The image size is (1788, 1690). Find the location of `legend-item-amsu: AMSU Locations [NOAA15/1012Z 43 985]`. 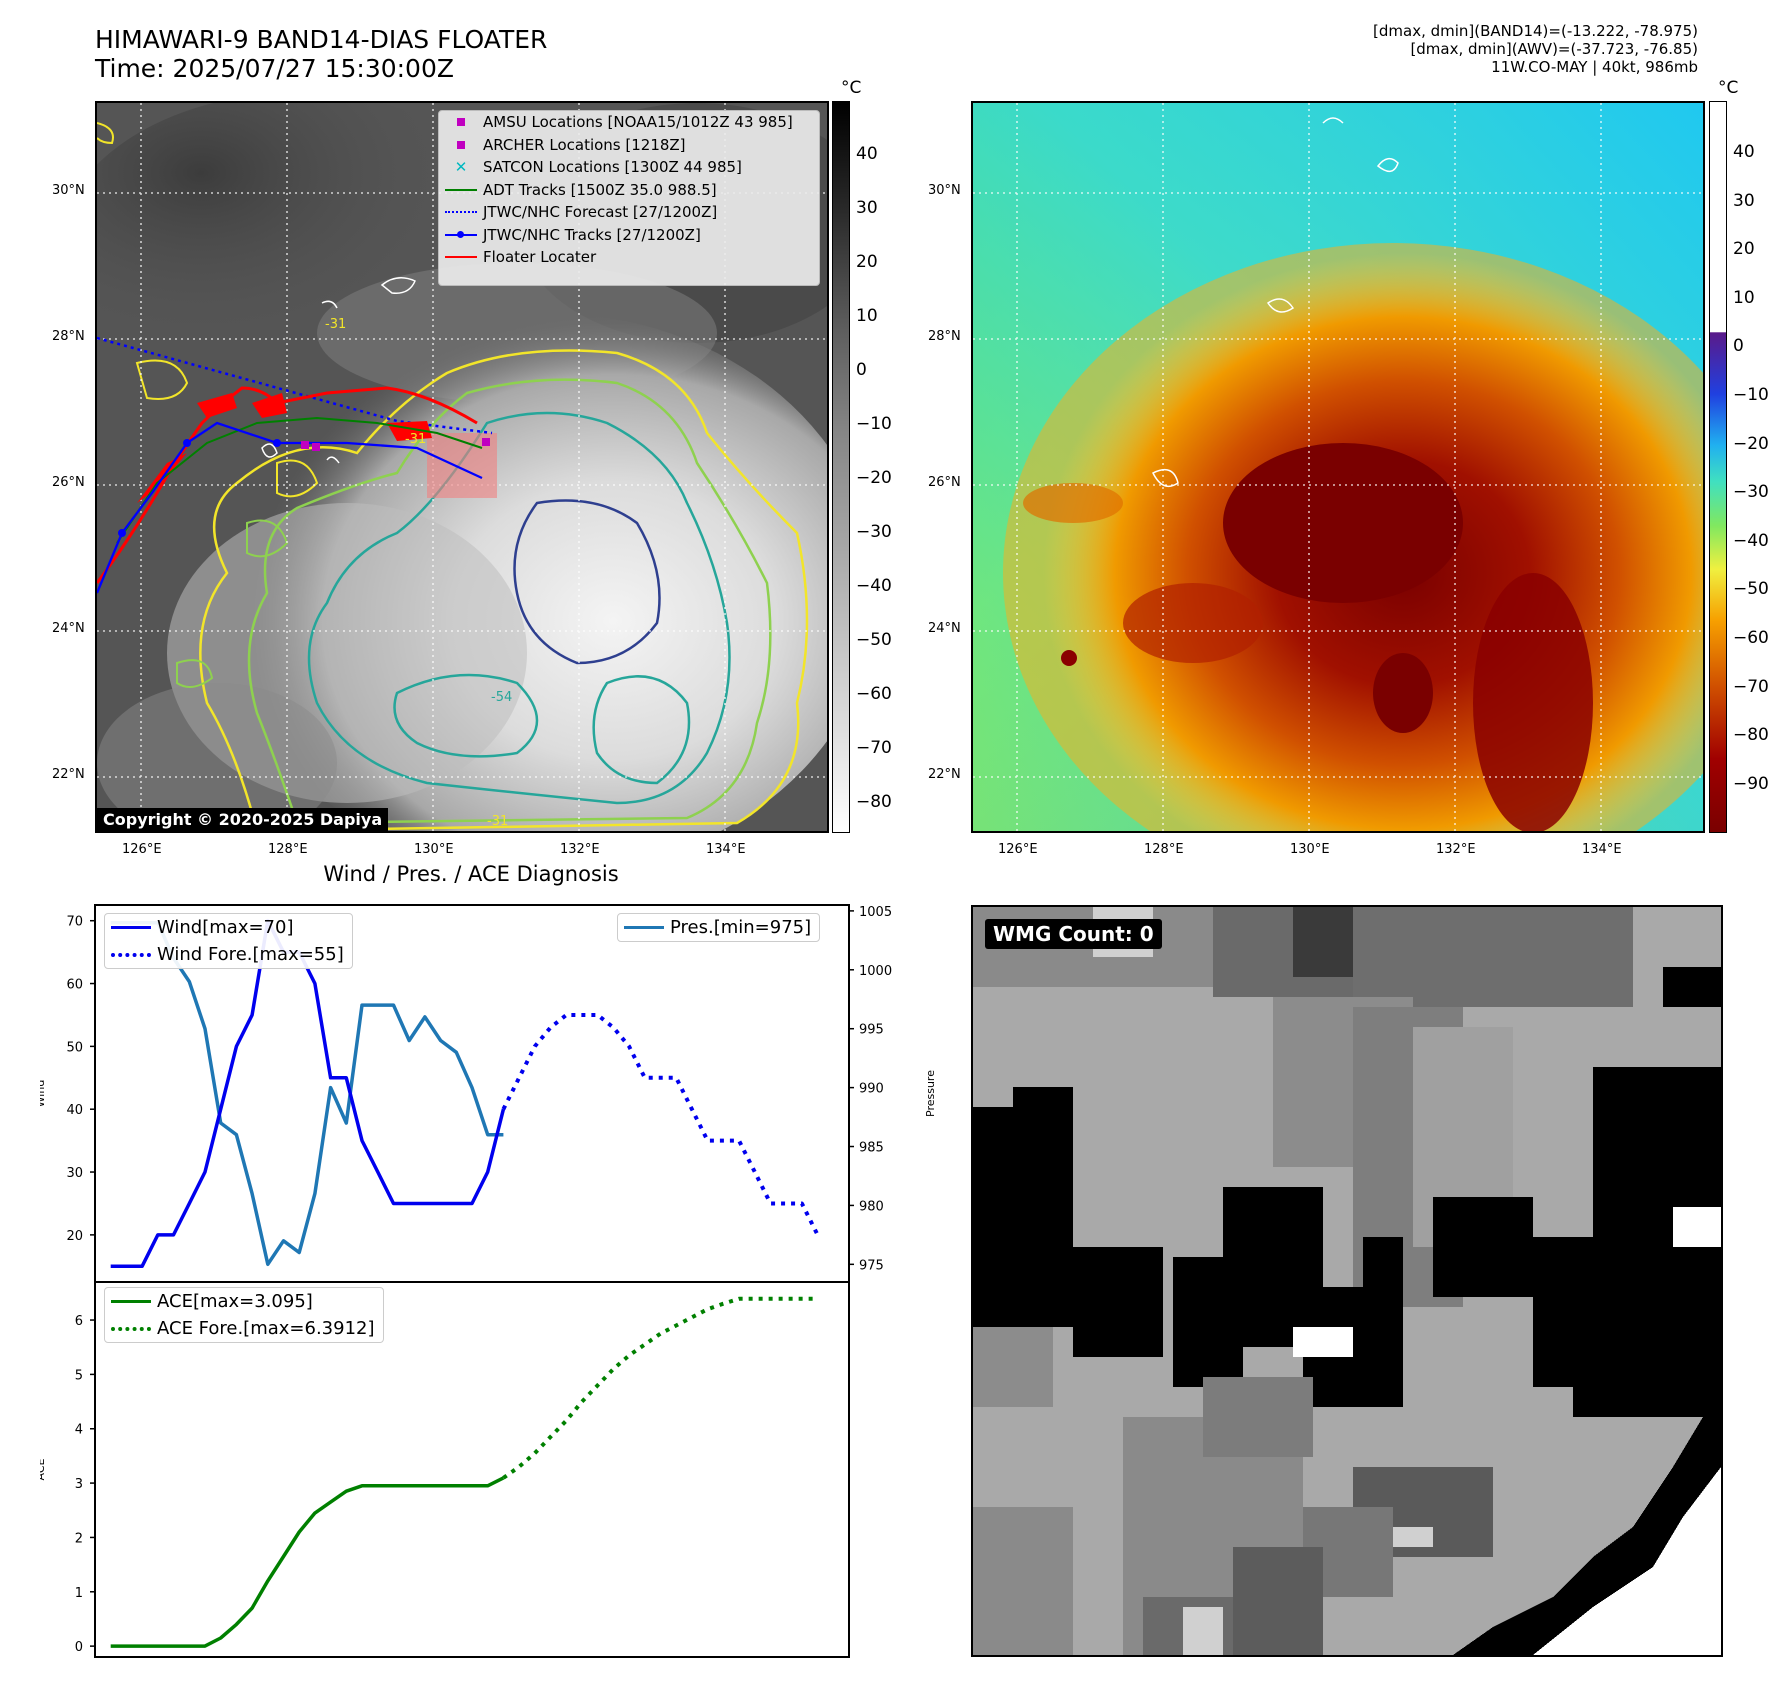

legend-item-amsu: AMSU Locations [NOAA15/1012Z 43 985] is located at coordinates (629, 122).